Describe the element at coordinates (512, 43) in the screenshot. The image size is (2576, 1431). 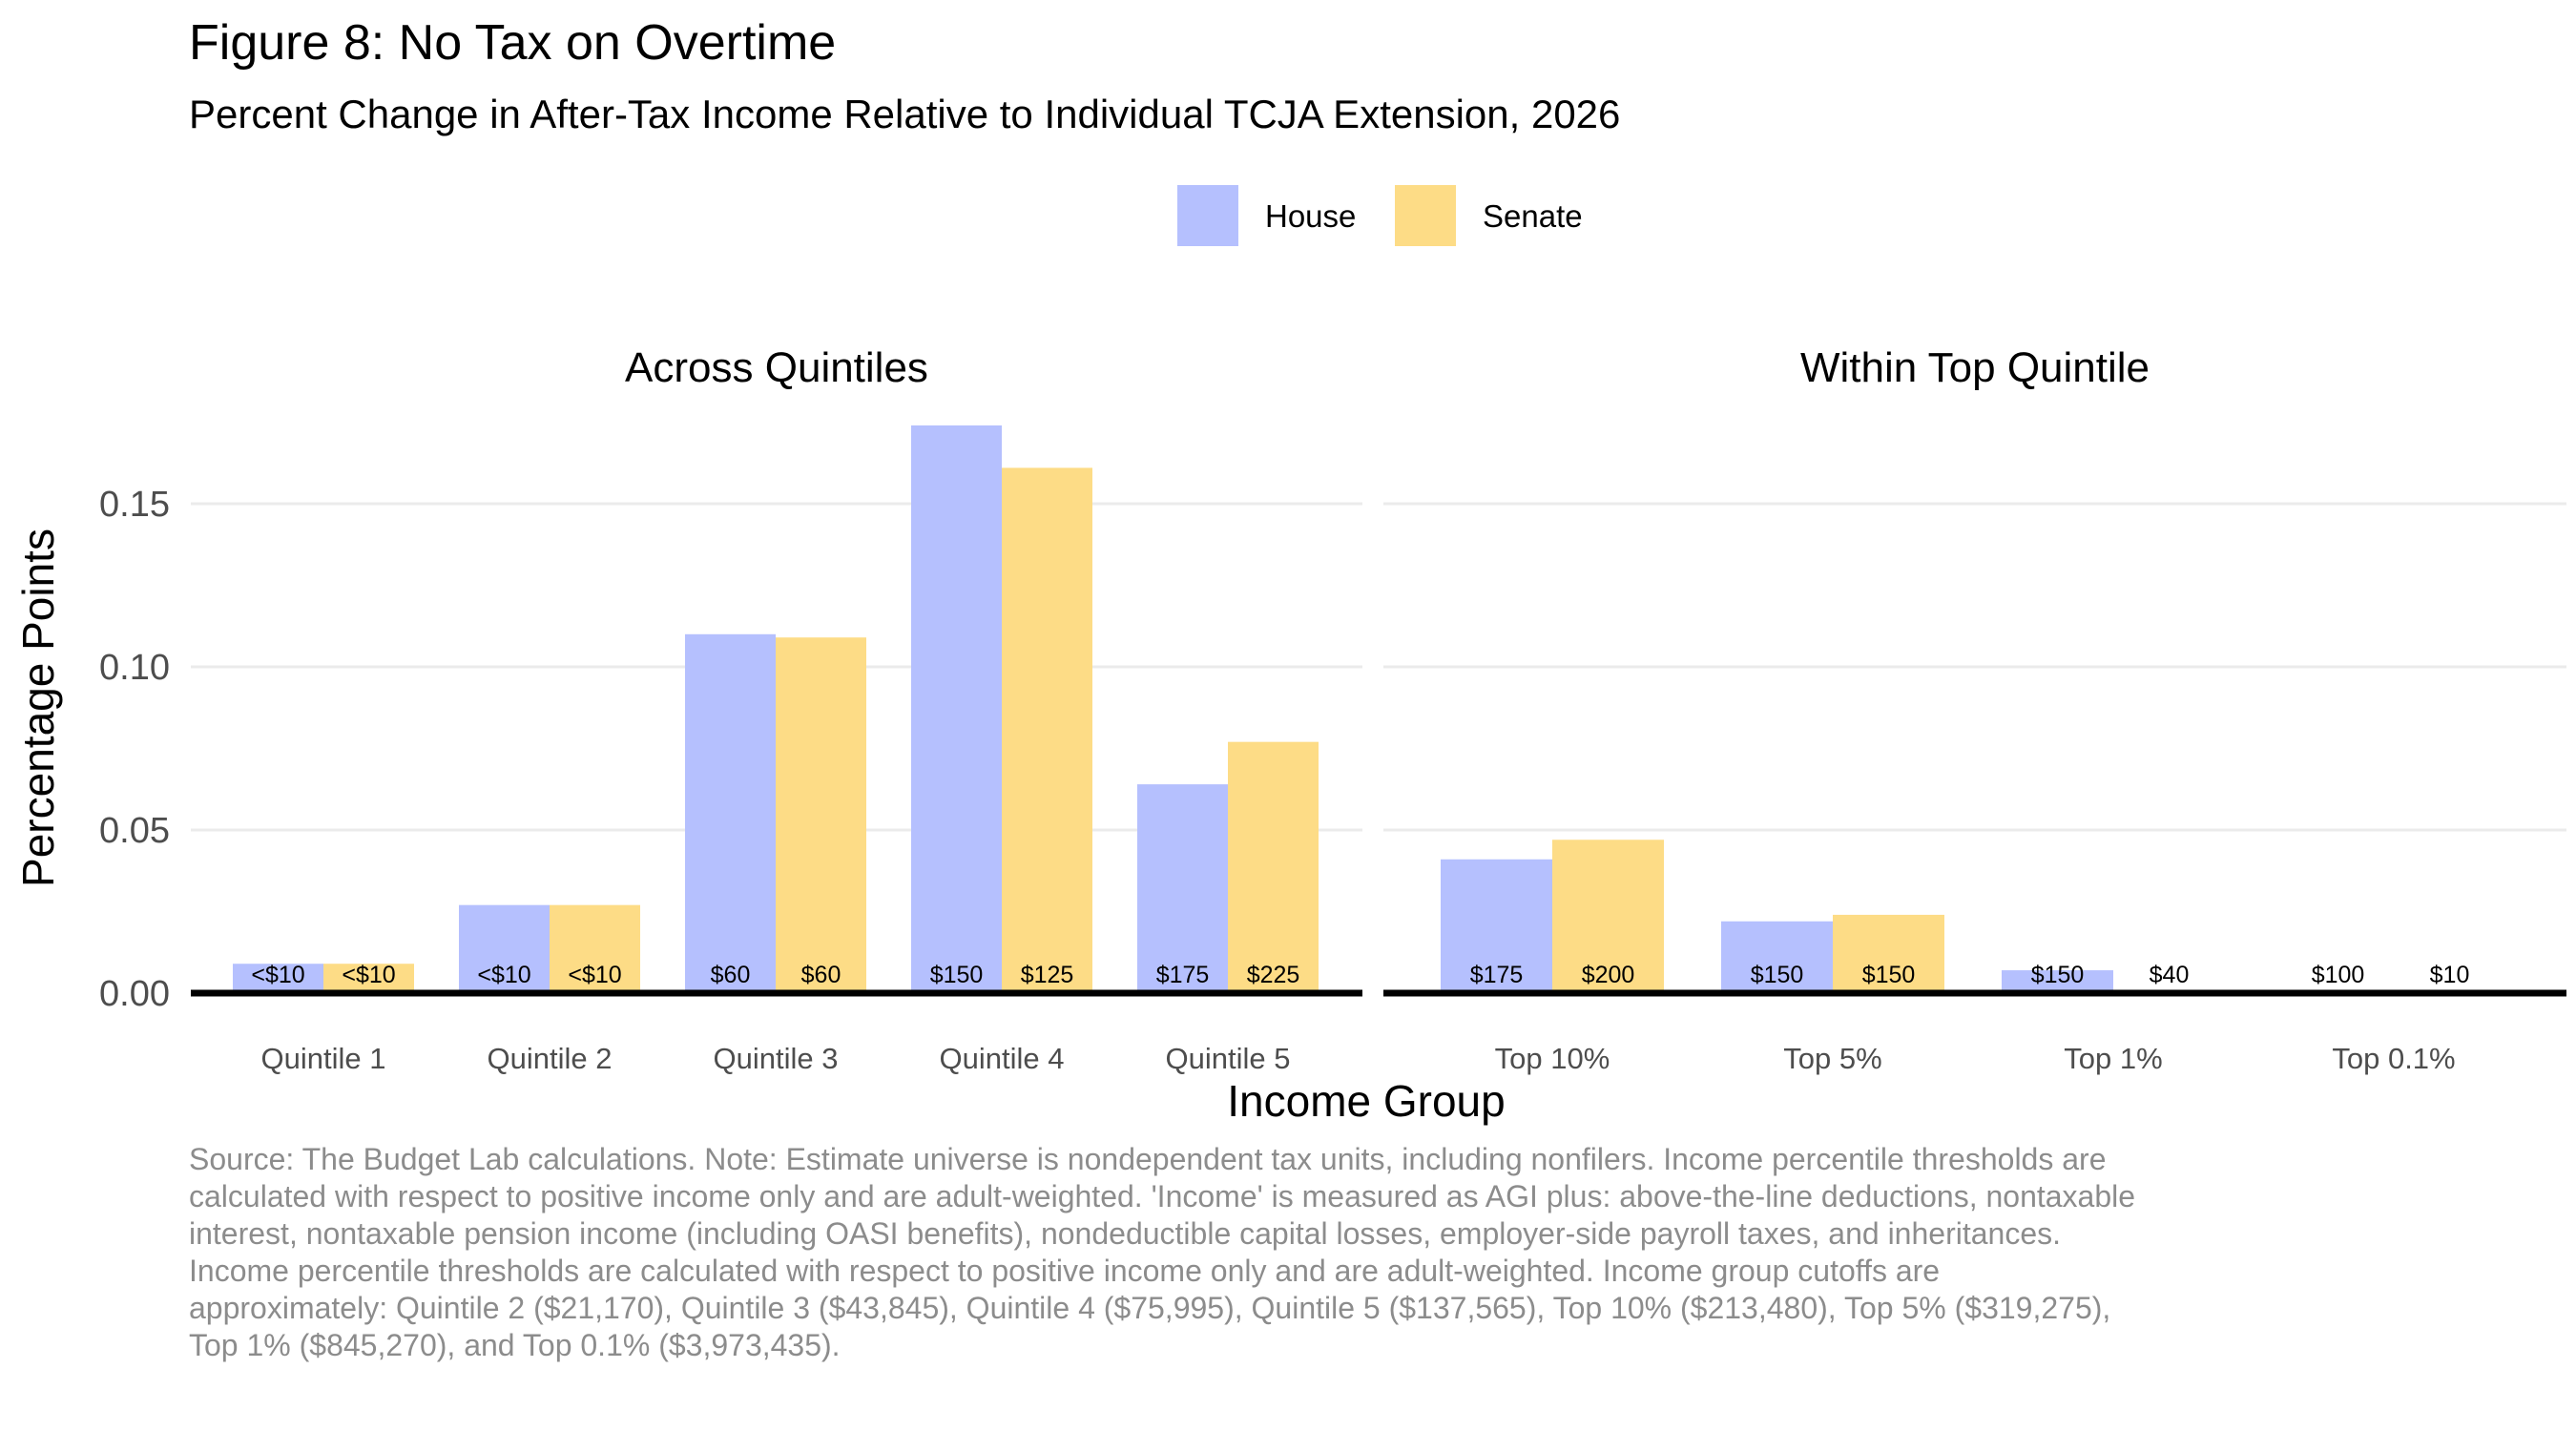
I see `chart-title: Figure 8: No Tax on Overtime` at that location.